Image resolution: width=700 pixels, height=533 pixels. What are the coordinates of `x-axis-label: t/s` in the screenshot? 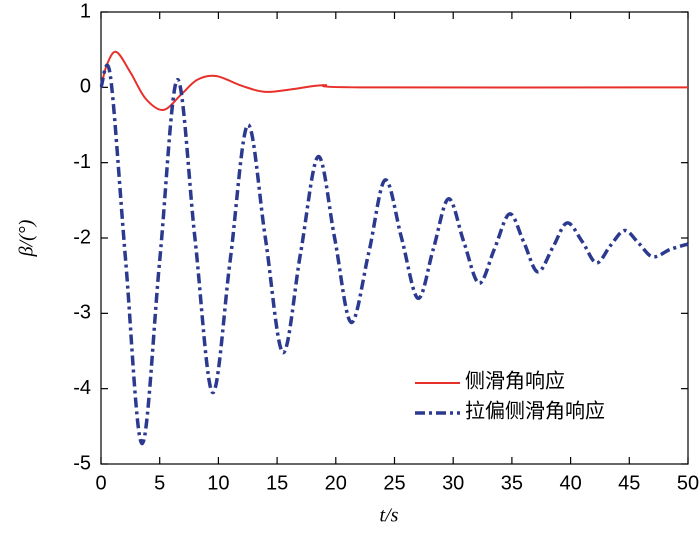 It's located at (389, 516).